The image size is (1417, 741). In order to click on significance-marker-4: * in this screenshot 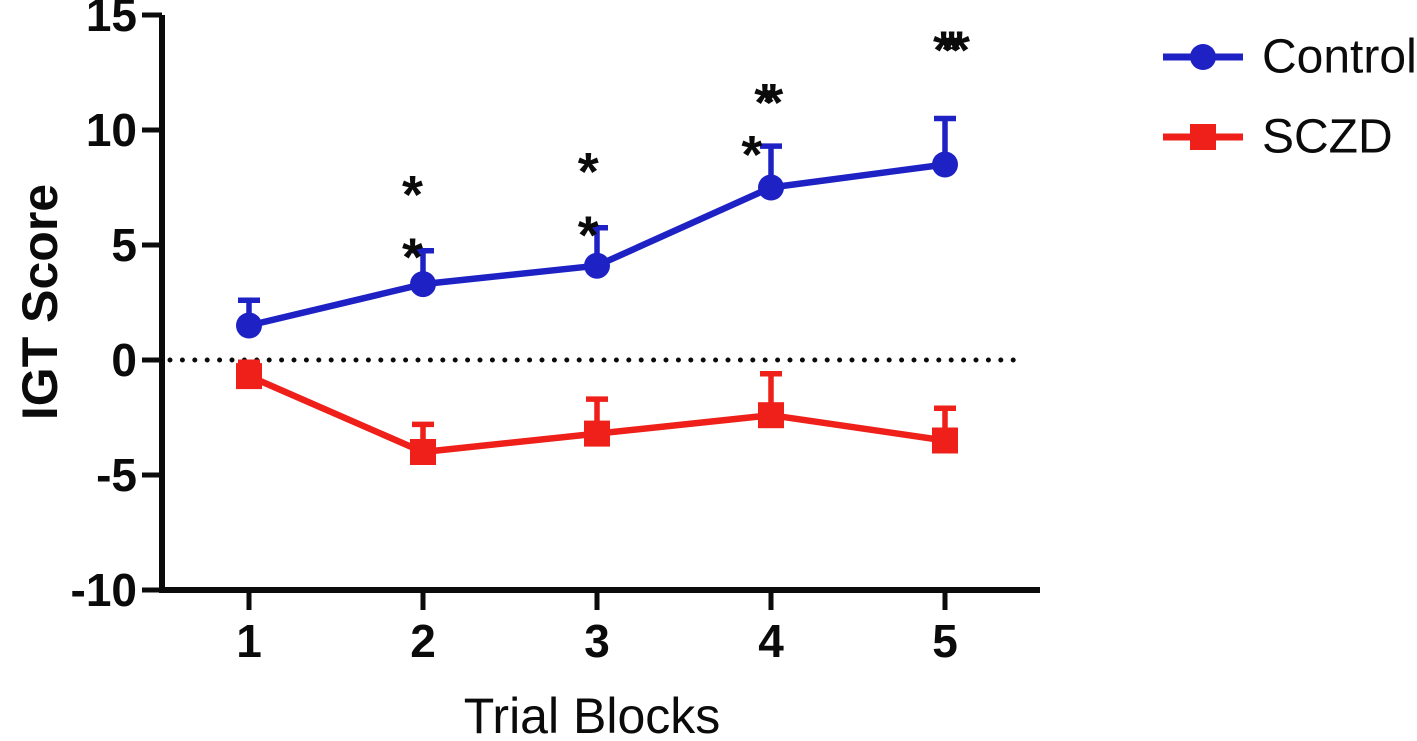, I will do `click(588, 235)`.